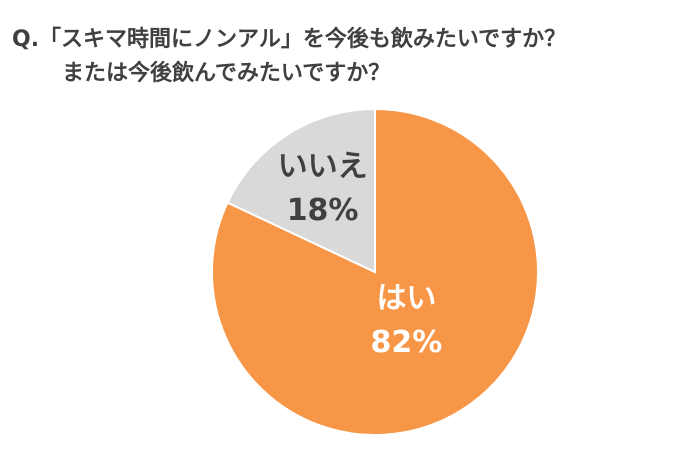 This screenshot has height=463, width=700. What do you see at coordinates (301, 190) in the screenshot?
I see `pie-slice` at bounding box center [301, 190].